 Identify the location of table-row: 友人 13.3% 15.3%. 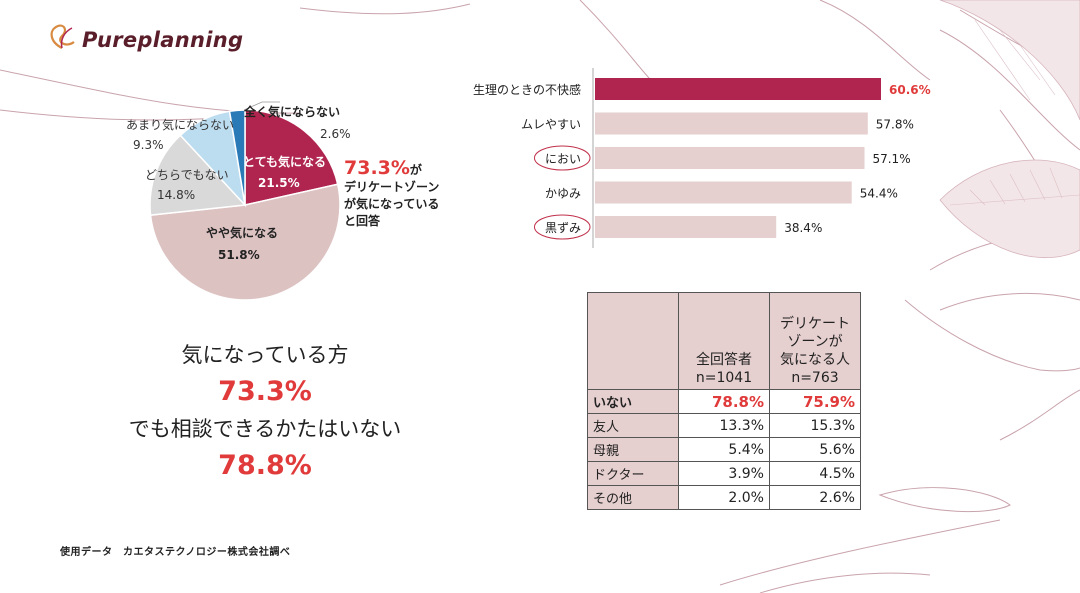
(724, 425).